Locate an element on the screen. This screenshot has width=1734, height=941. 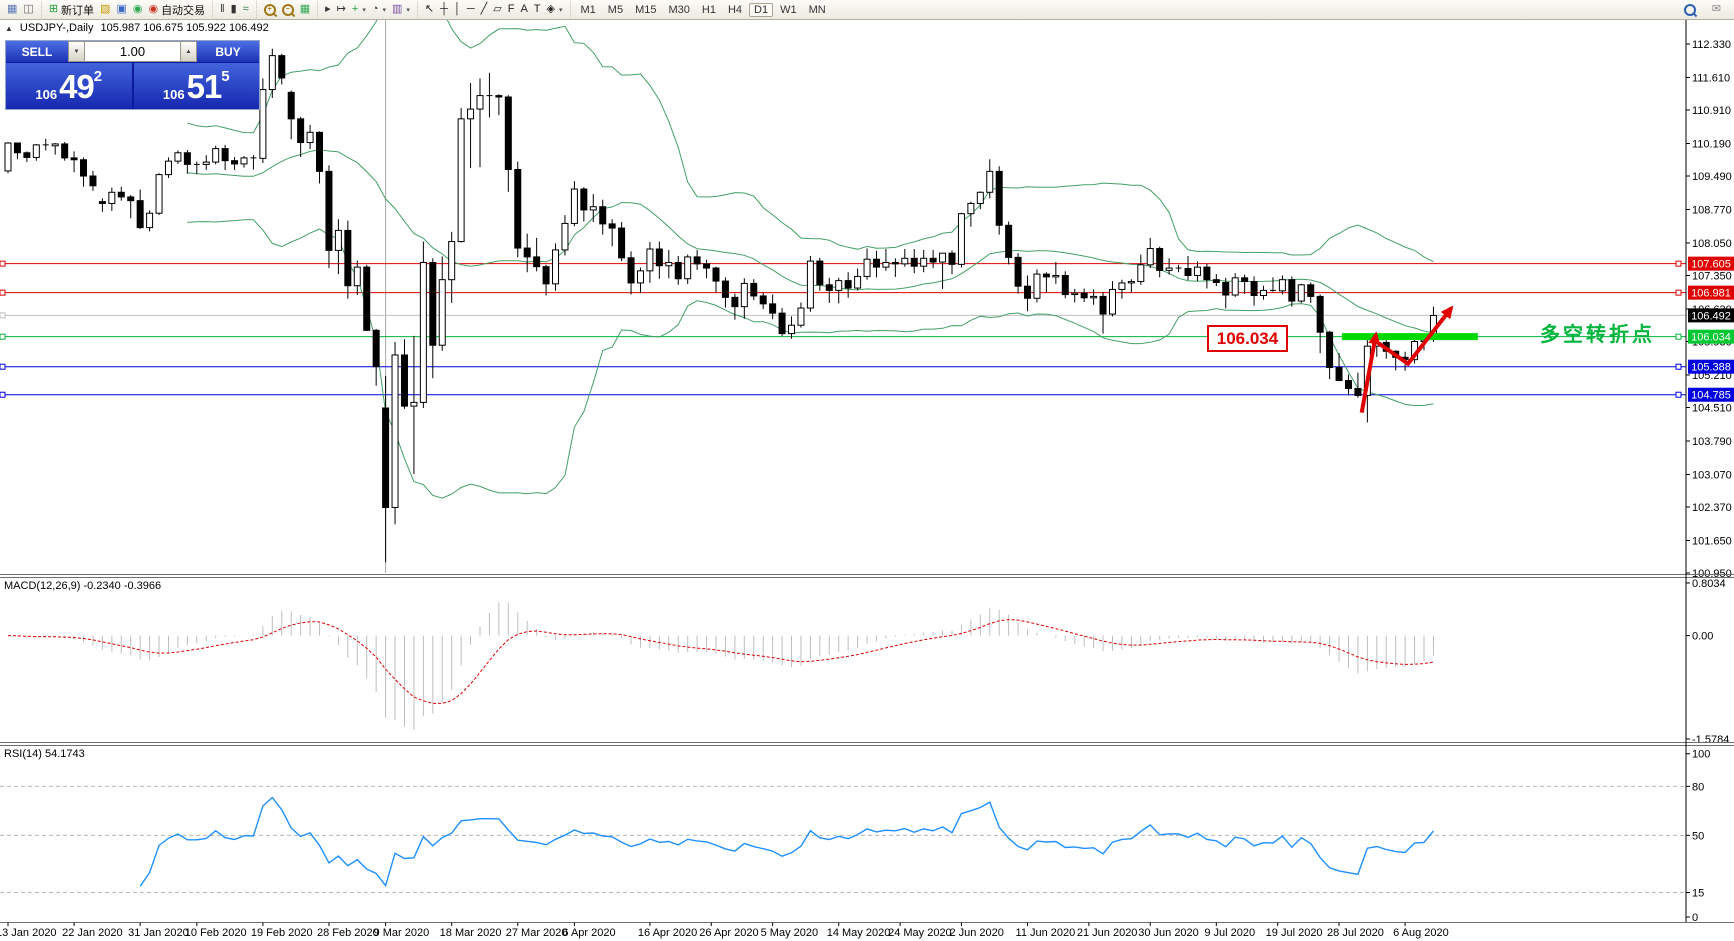
svg-text: 28 Jul 2020 is located at coordinates (1355, 933).